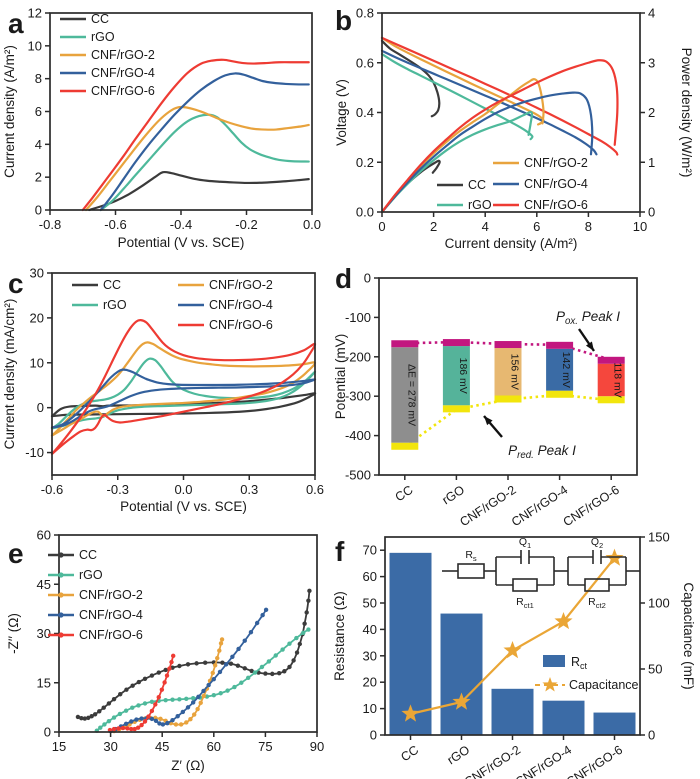 This screenshot has height=779, width=700. Describe the element at coordinates (343, 20) in the screenshot. I see `panel-letter-b: b` at that location.